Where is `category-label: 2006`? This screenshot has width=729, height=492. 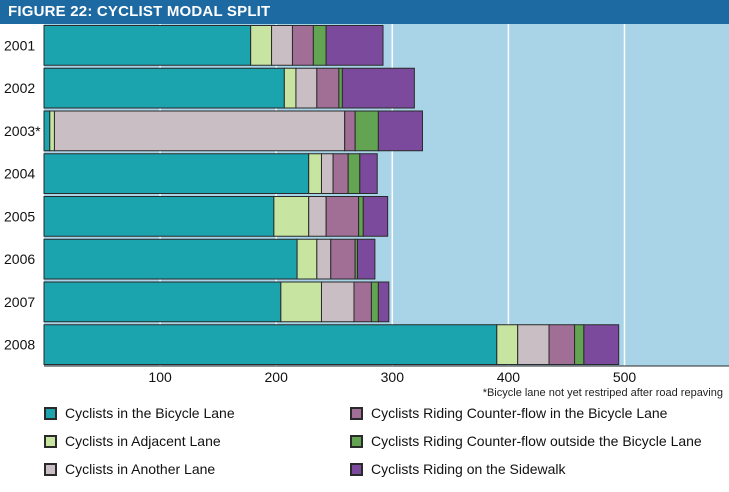
category-label: 2006 is located at coordinates (19, 259).